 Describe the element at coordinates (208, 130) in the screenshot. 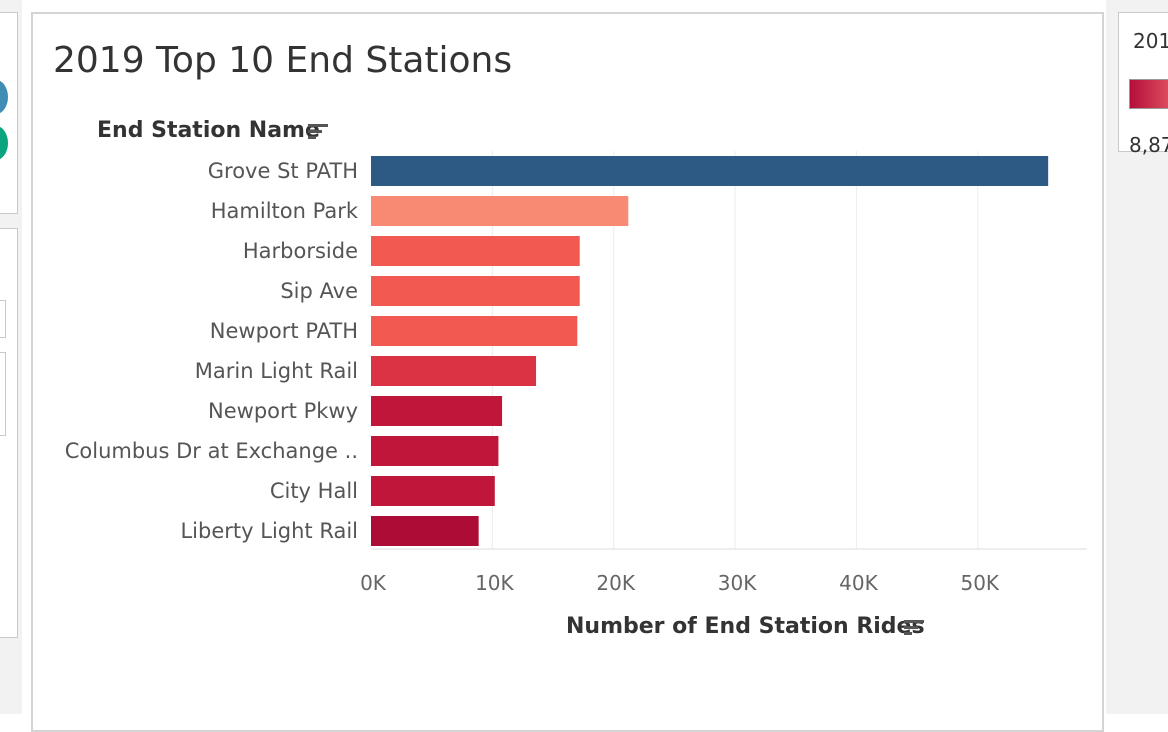

I see `y-axis-title: End Station Name` at that location.